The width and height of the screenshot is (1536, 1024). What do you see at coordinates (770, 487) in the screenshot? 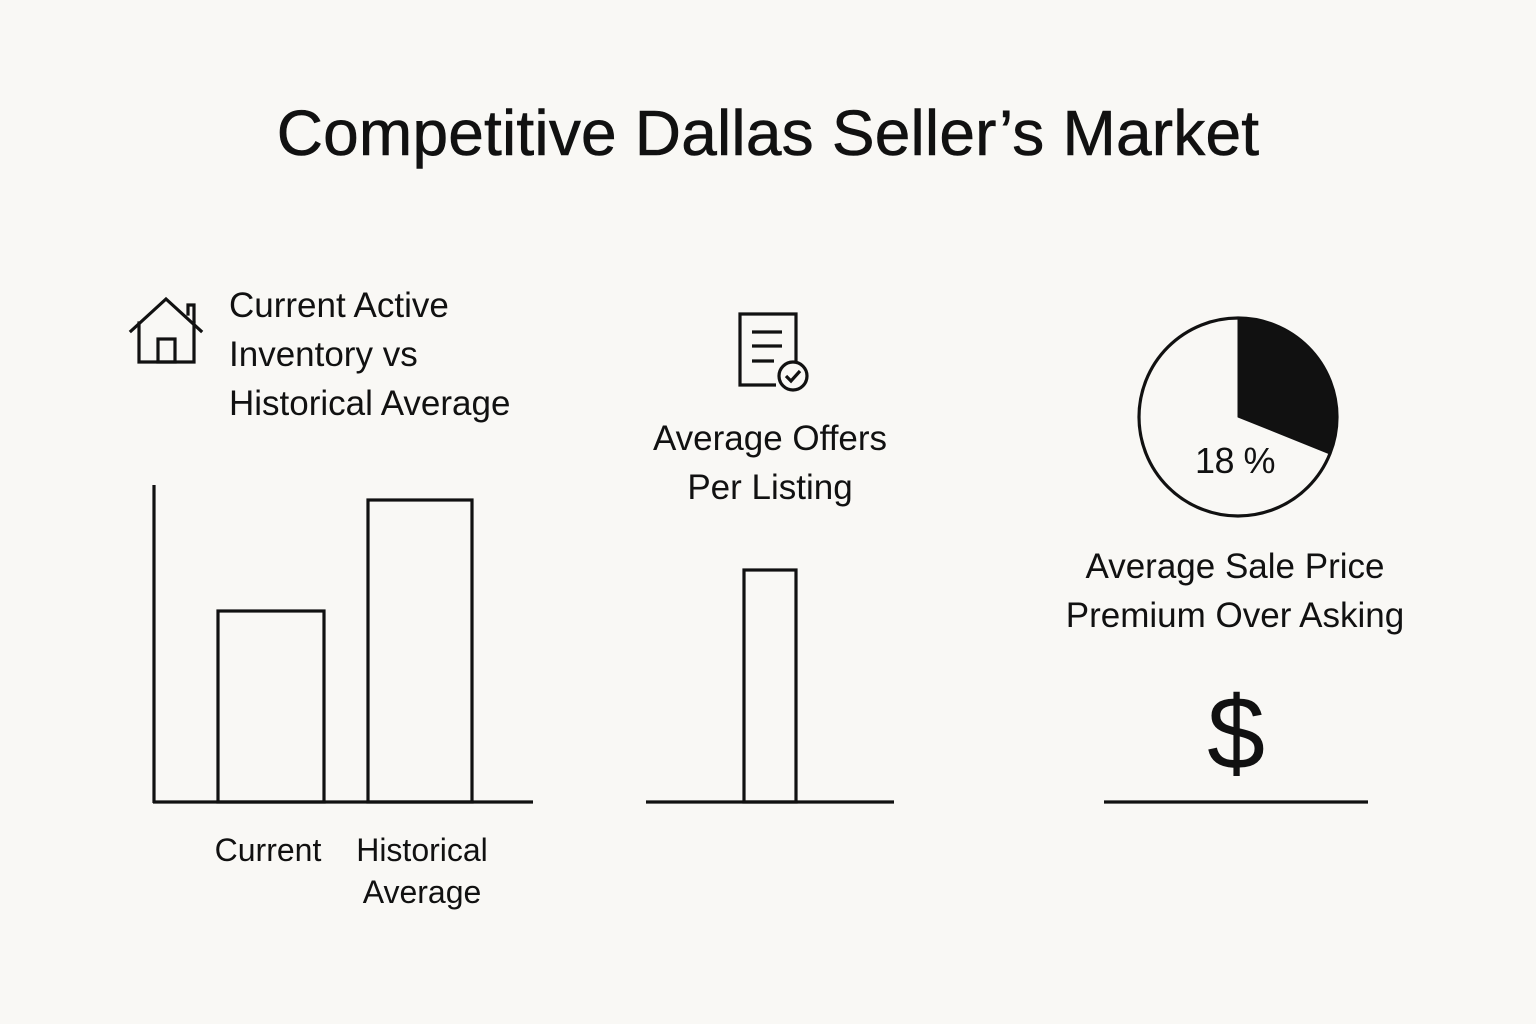
I see `offers-heading-line-2: Per Listing` at bounding box center [770, 487].